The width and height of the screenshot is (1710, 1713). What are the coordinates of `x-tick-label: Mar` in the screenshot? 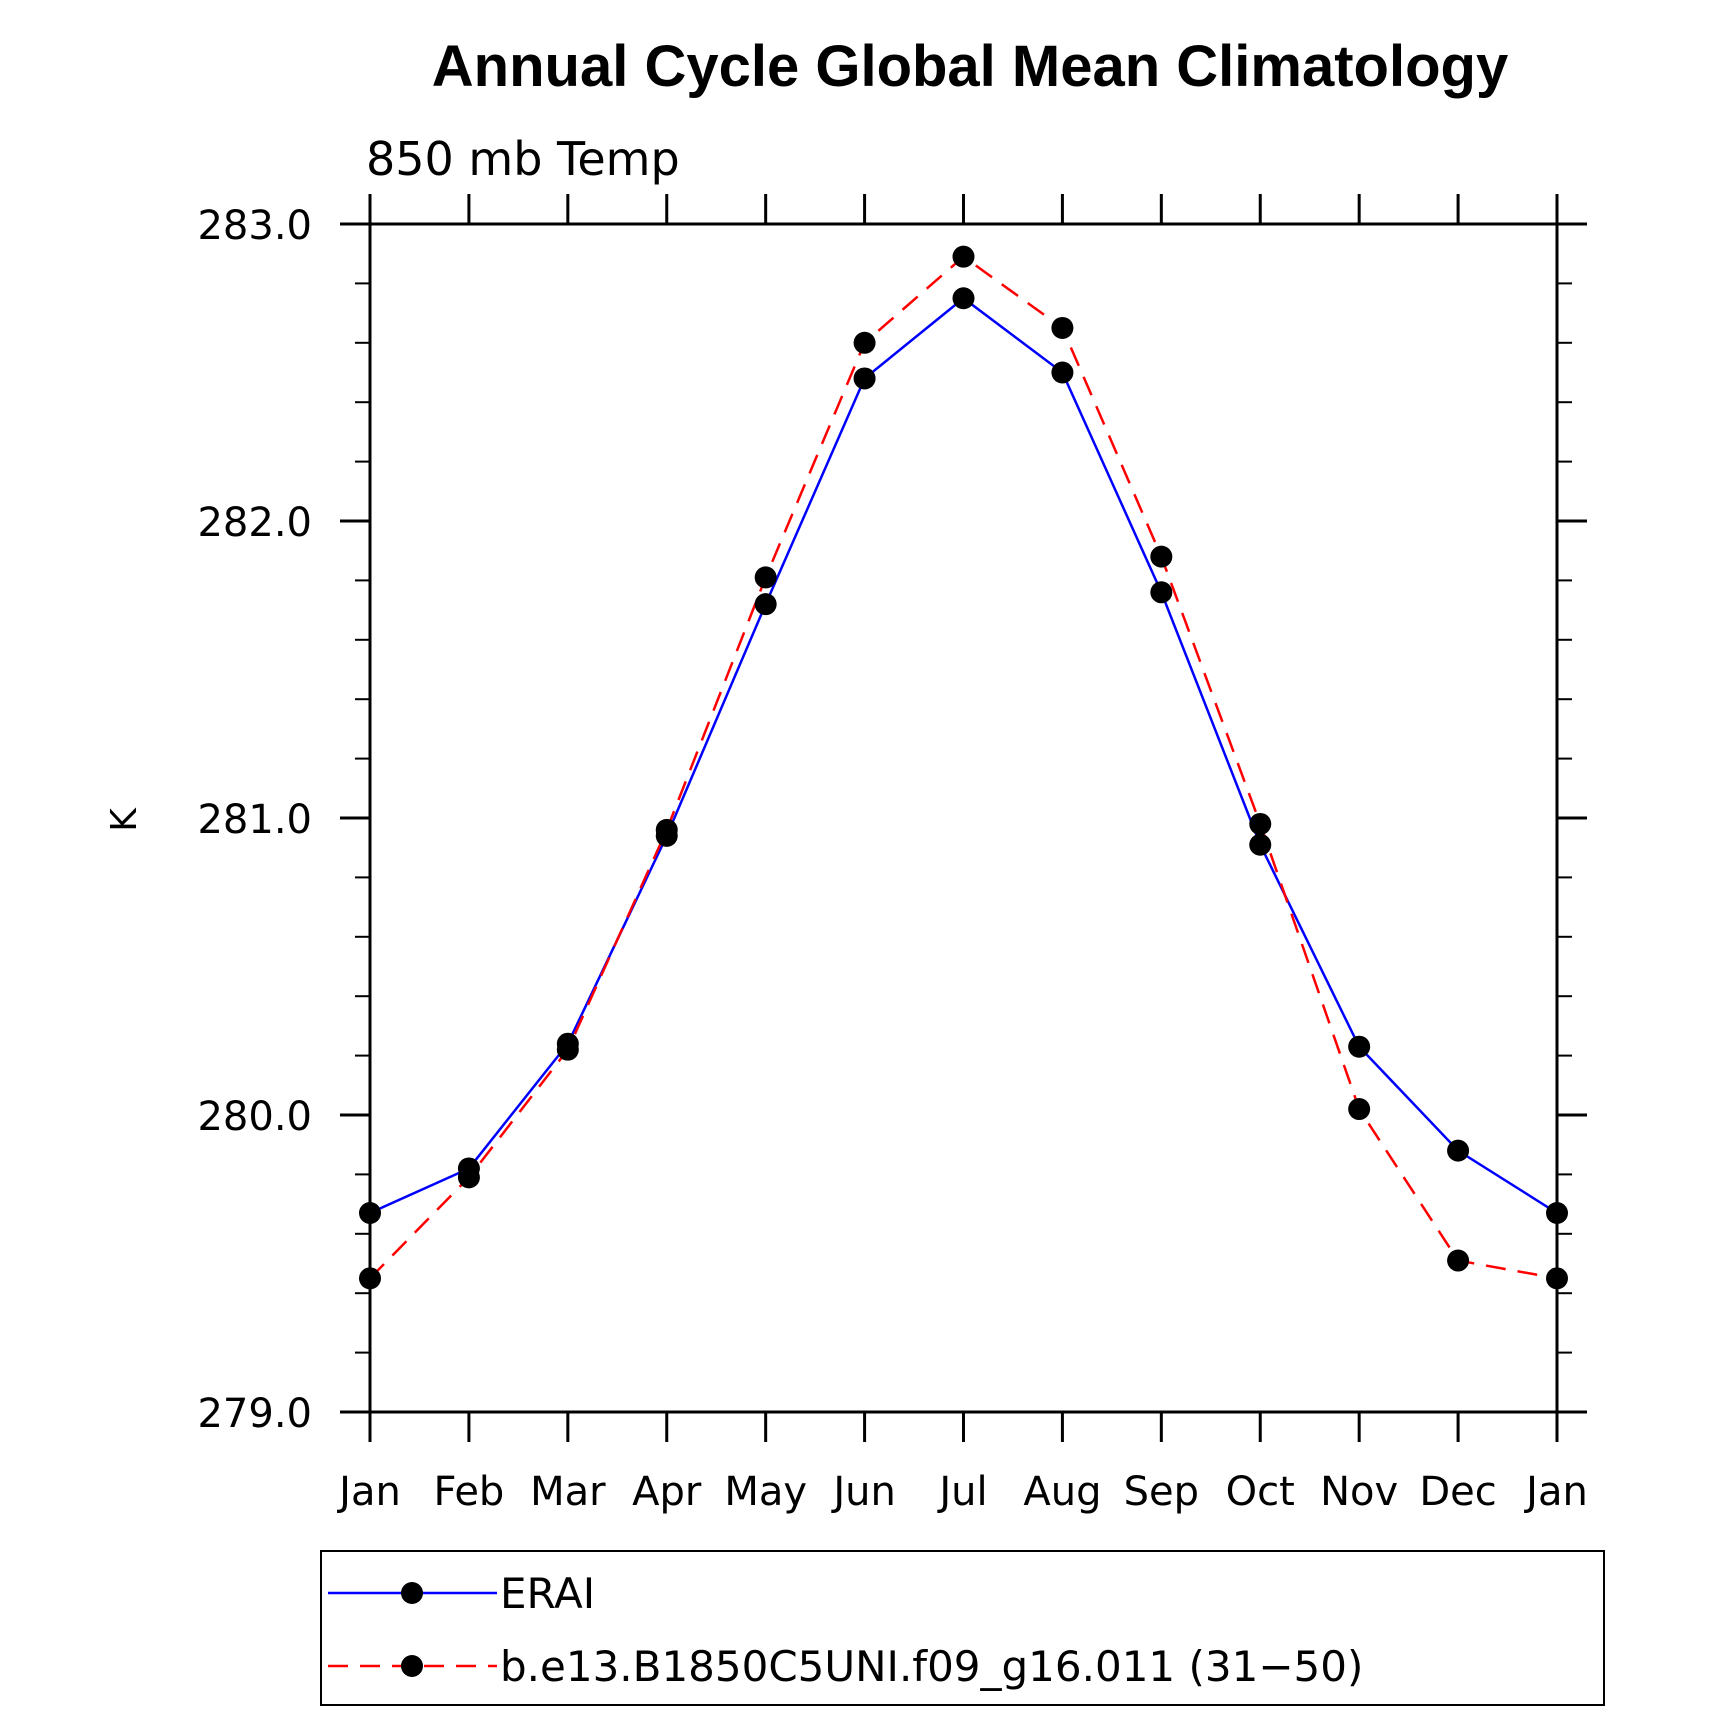 It's located at (568, 1492).